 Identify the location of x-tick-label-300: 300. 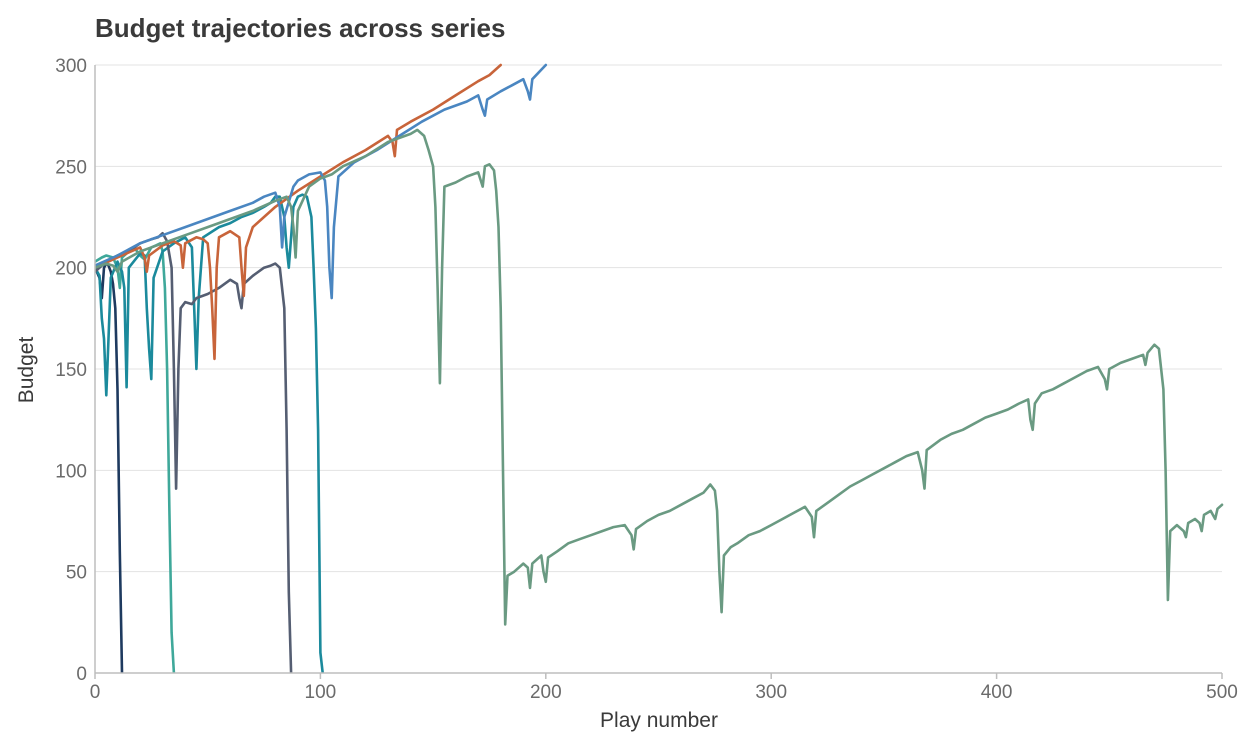
(771, 692).